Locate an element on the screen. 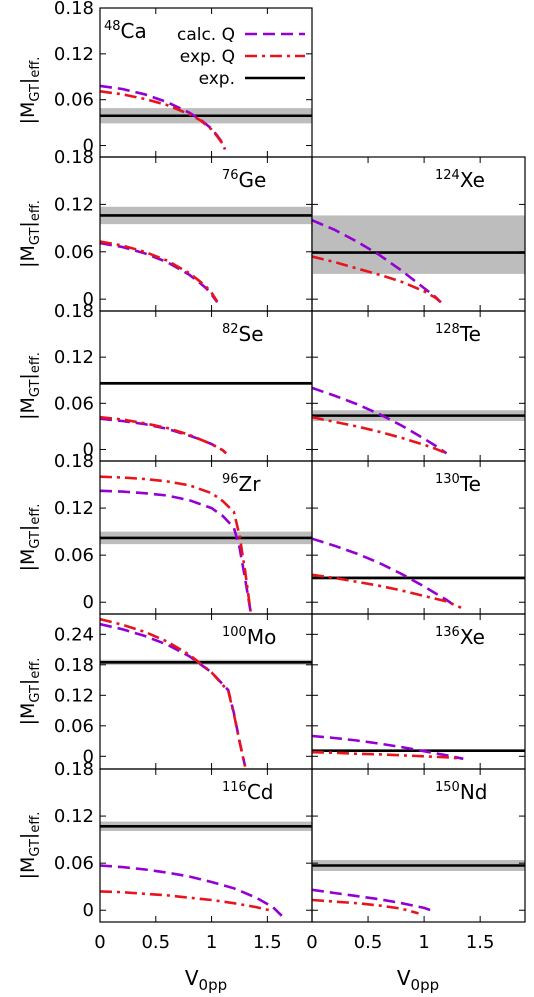 The width and height of the screenshot is (534, 997). nucleus-mass: 136 is located at coordinates (447, 632).